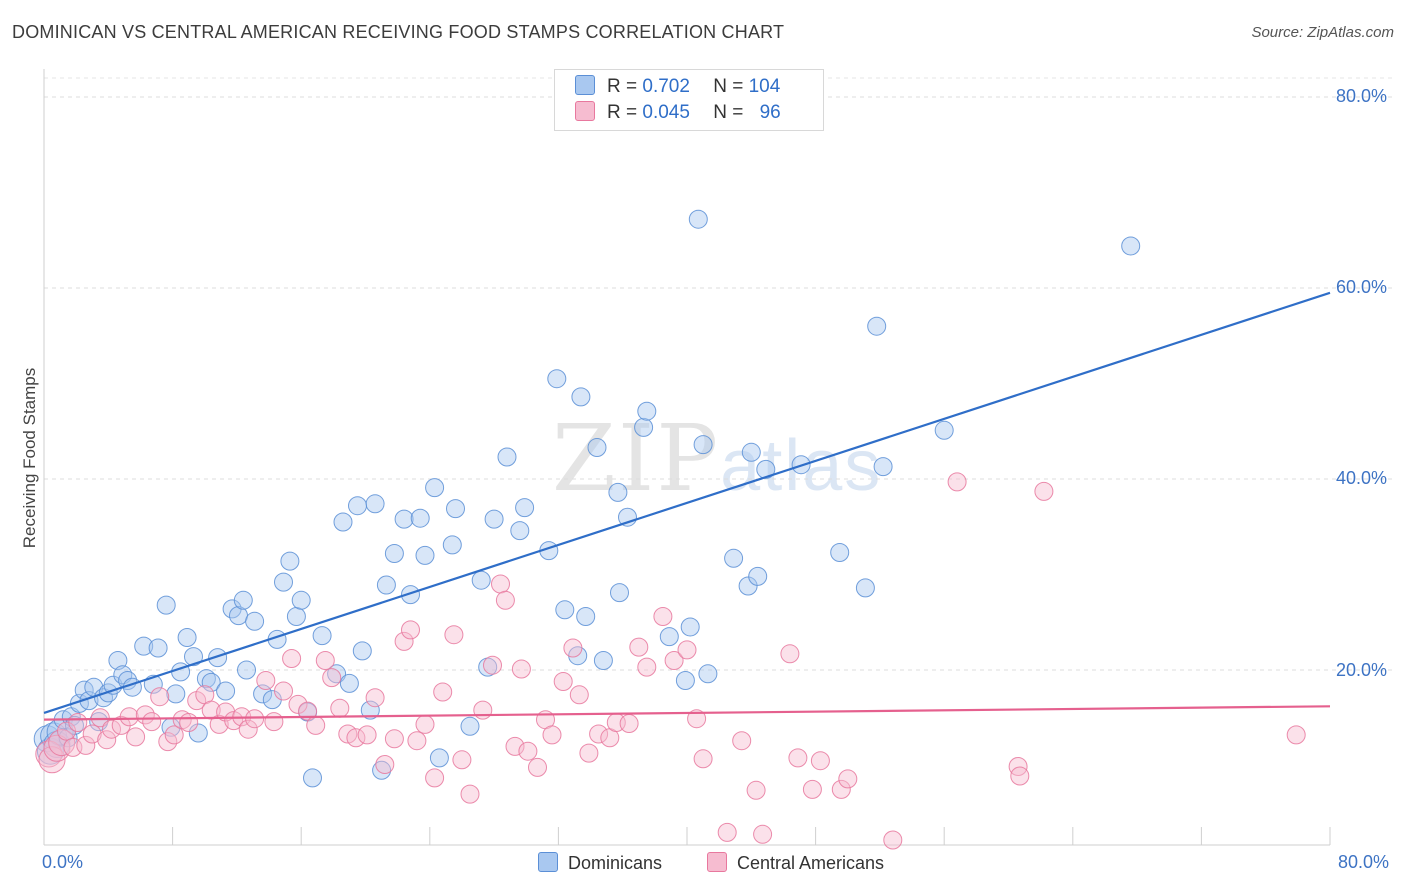 The width and height of the screenshot is (1406, 892). I want to click on swatch-central-americans, so click(585, 111).